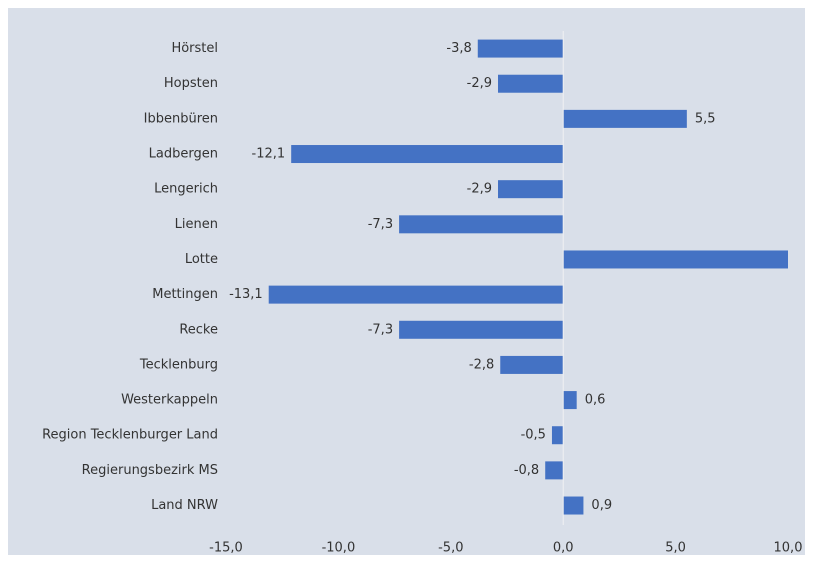 This screenshot has width=813, height=563. I want to click on data-label: -2,8, so click(481, 364).